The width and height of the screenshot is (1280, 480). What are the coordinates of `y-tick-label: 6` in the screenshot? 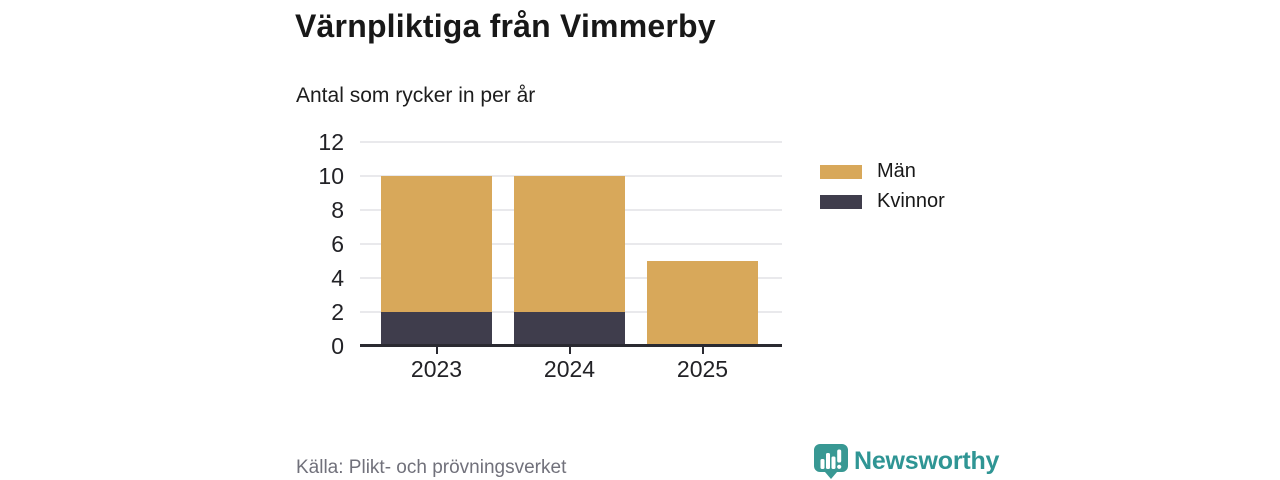 It's located at (337, 244).